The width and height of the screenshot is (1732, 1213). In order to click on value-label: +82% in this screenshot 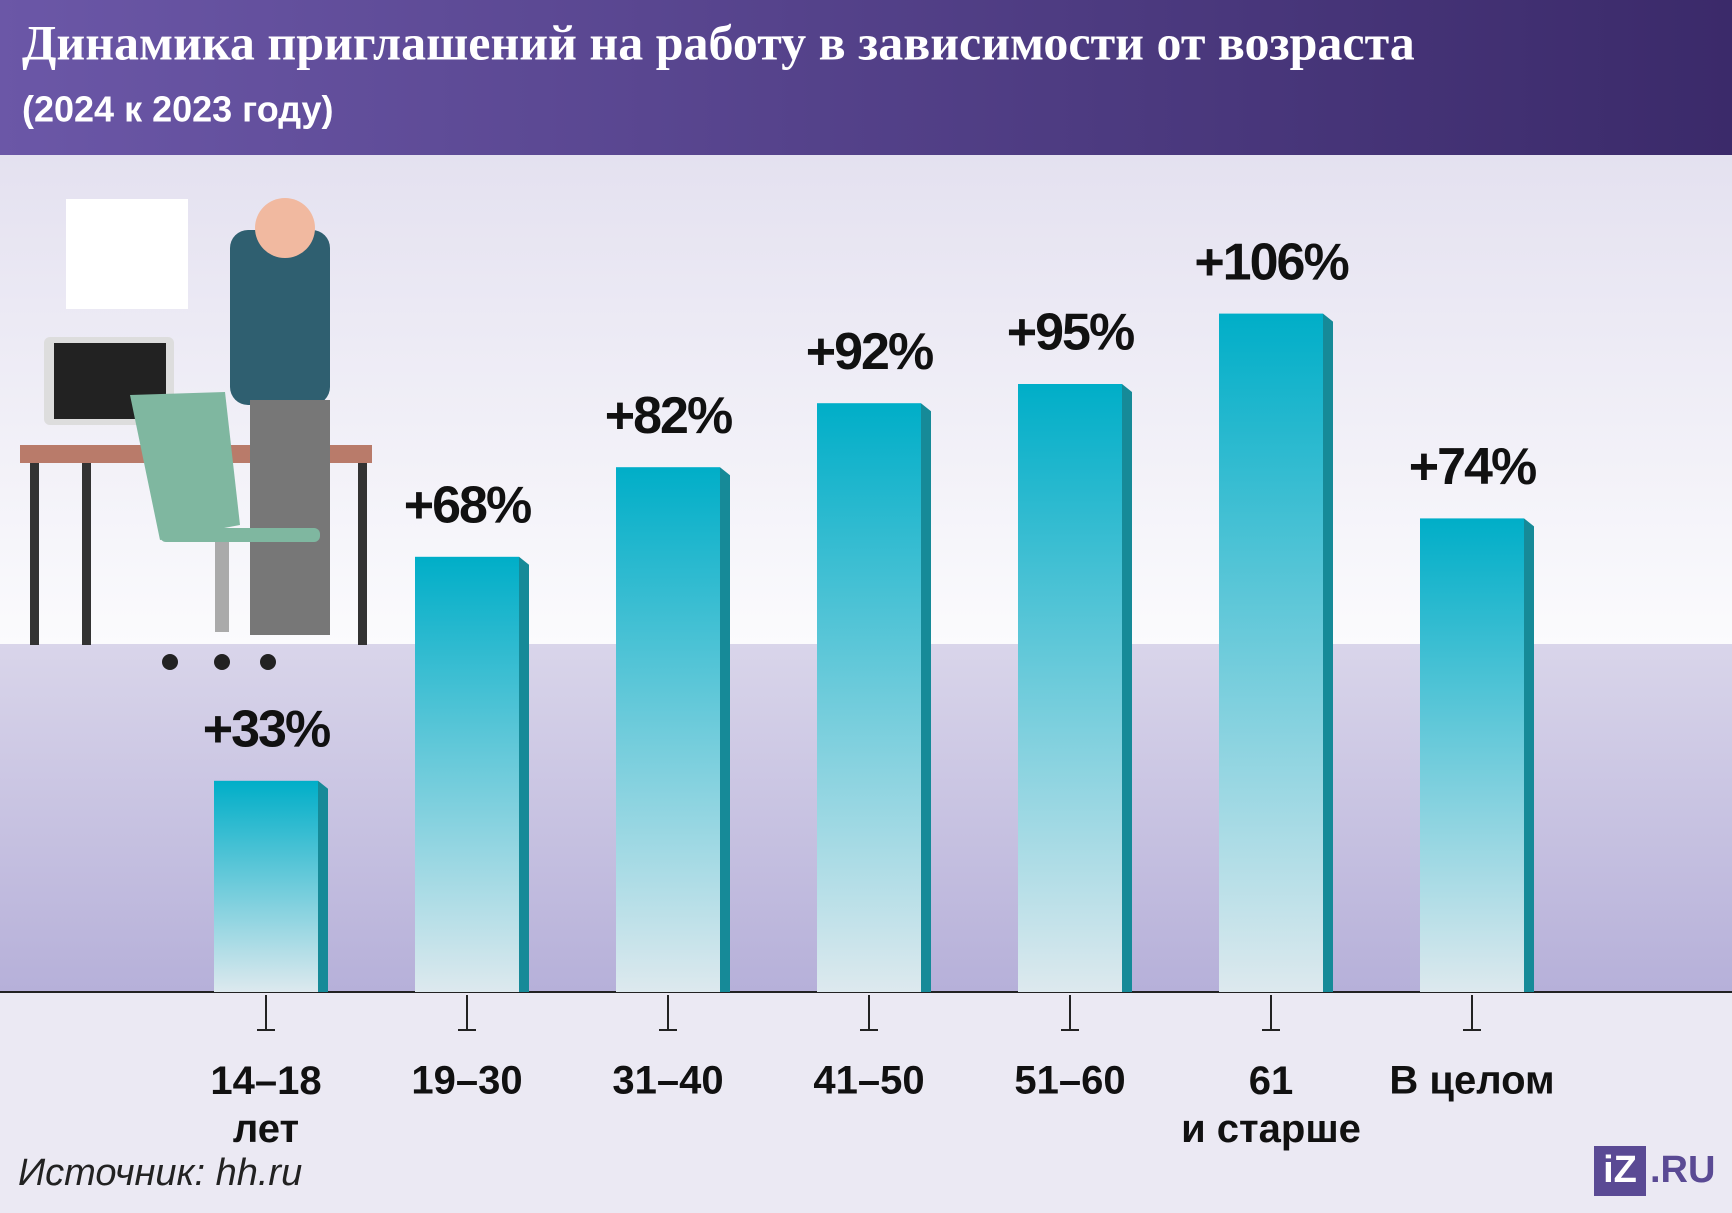, I will do `click(668, 416)`.